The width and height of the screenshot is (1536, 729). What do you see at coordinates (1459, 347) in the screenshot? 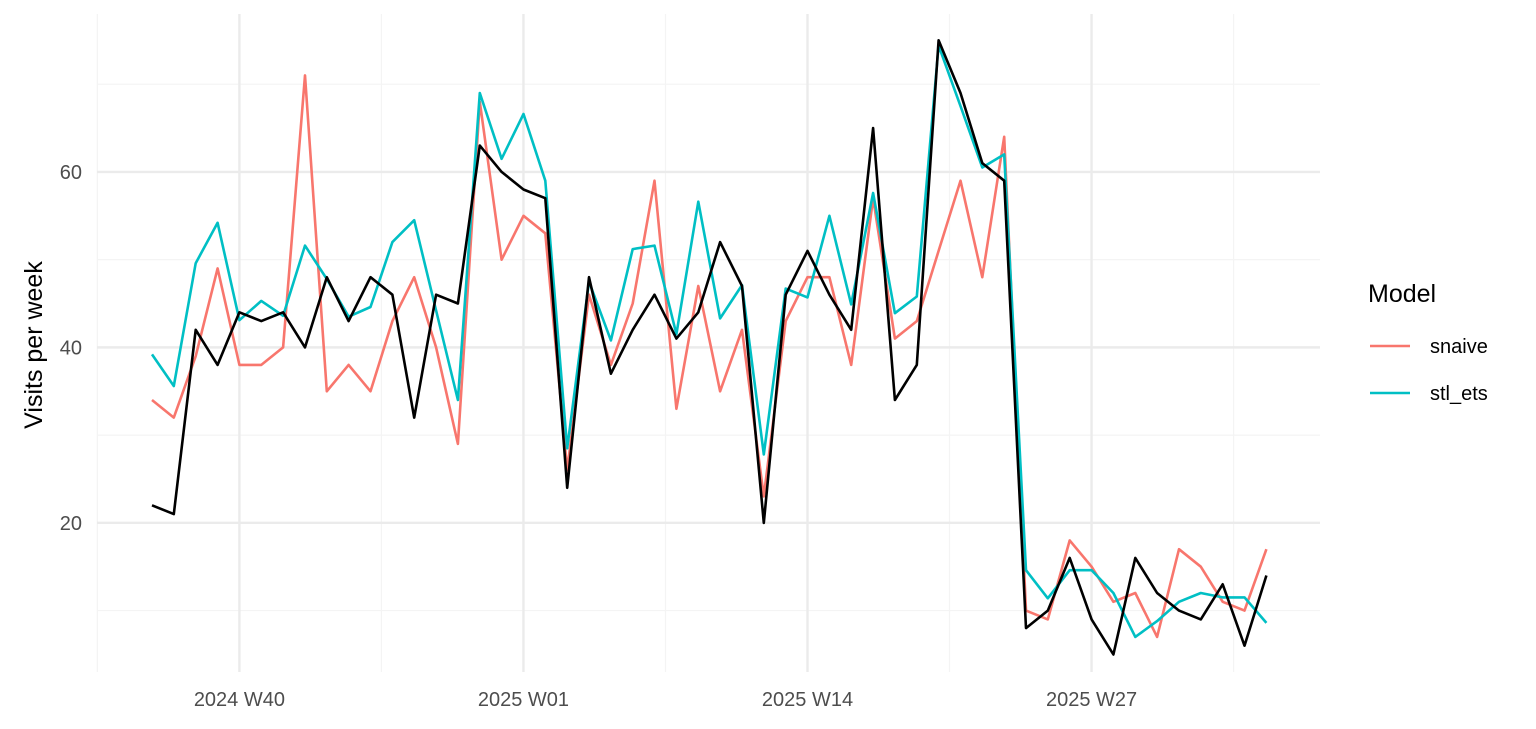
I see `legend-label-snaive: snaive` at bounding box center [1459, 347].